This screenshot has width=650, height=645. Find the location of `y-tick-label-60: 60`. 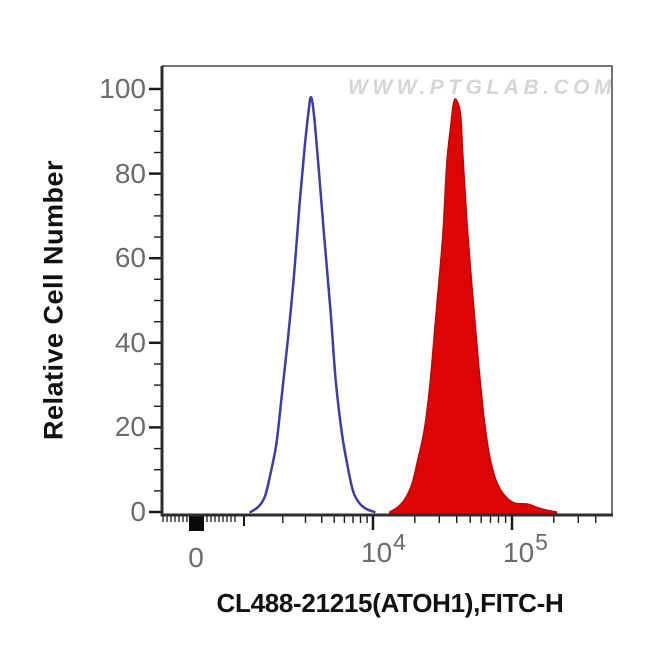

y-tick-label-60: 60 is located at coordinates (130, 257).